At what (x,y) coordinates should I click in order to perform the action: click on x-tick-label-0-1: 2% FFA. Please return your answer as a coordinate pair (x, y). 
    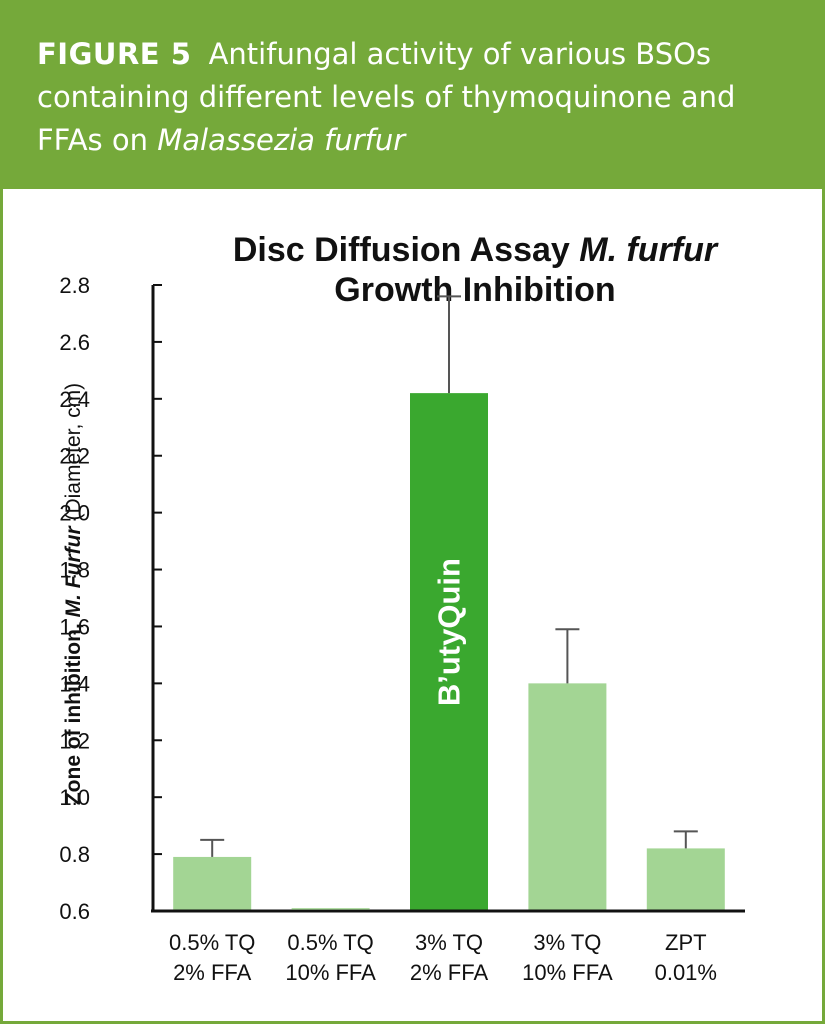
    Looking at the image, I should click on (212, 972).